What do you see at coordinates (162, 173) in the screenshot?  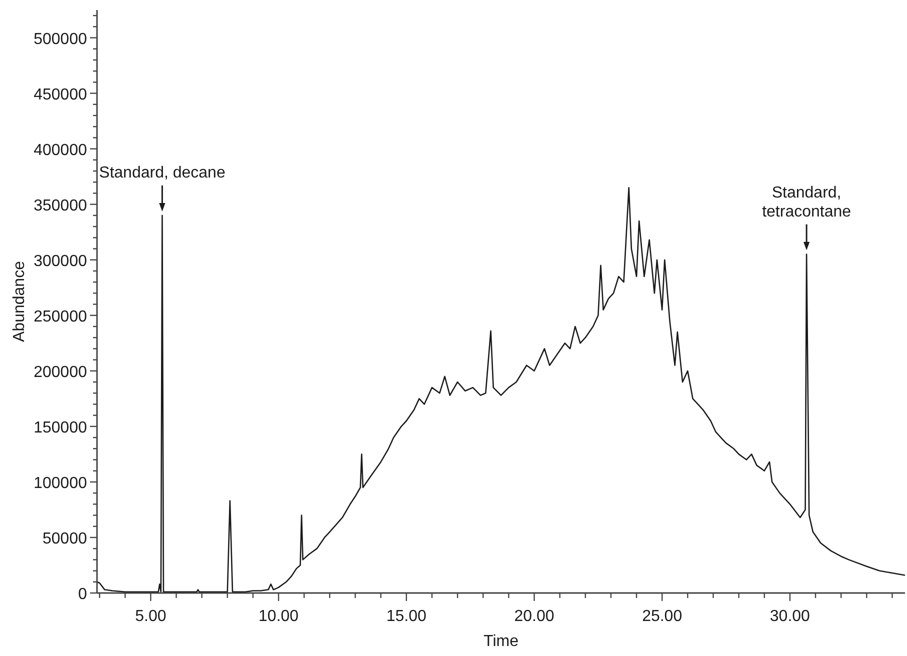 I see `annotation: Standard, decane` at bounding box center [162, 173].